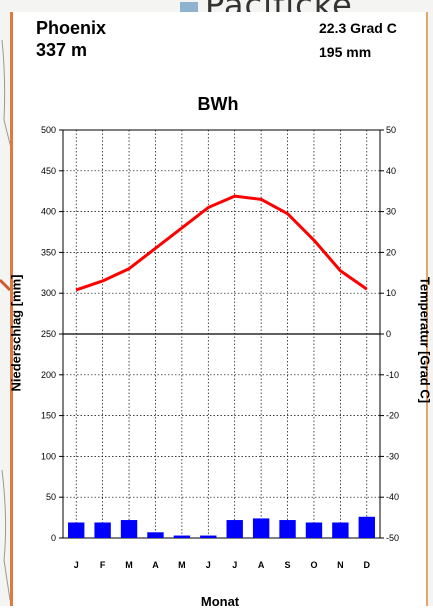 The width and height of the screenshot is (433, 609). What do you see at coordinates (392, 497) in the screenshot?
I see `y-right-tick-label: -40` at bounding box center [392, 497].